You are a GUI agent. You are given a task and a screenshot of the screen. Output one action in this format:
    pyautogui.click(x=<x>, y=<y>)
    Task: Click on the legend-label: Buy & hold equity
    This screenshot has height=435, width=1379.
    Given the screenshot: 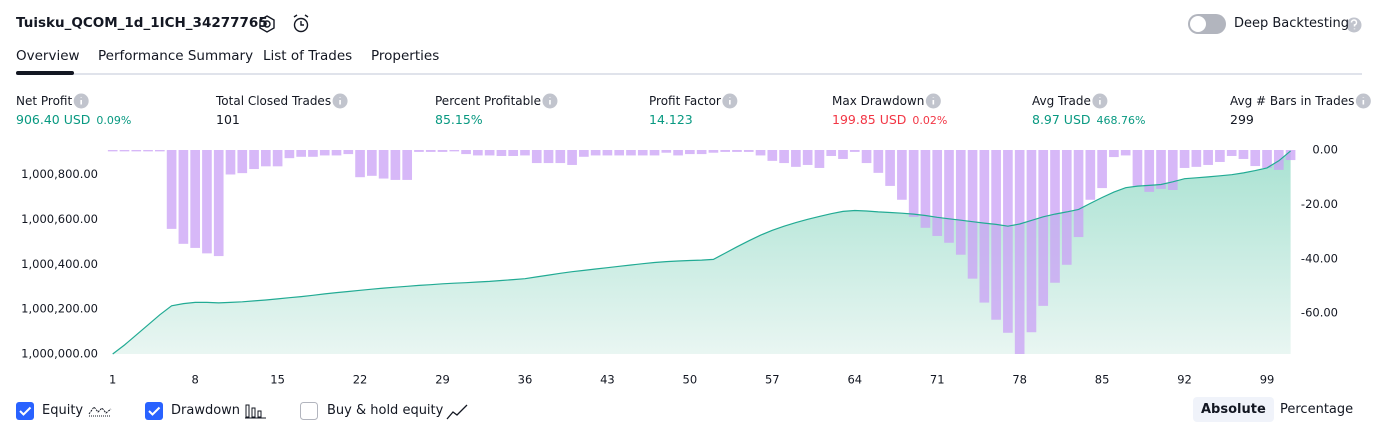 What is the action you would take?
    pyautogui.click(x=385, y=410)
    